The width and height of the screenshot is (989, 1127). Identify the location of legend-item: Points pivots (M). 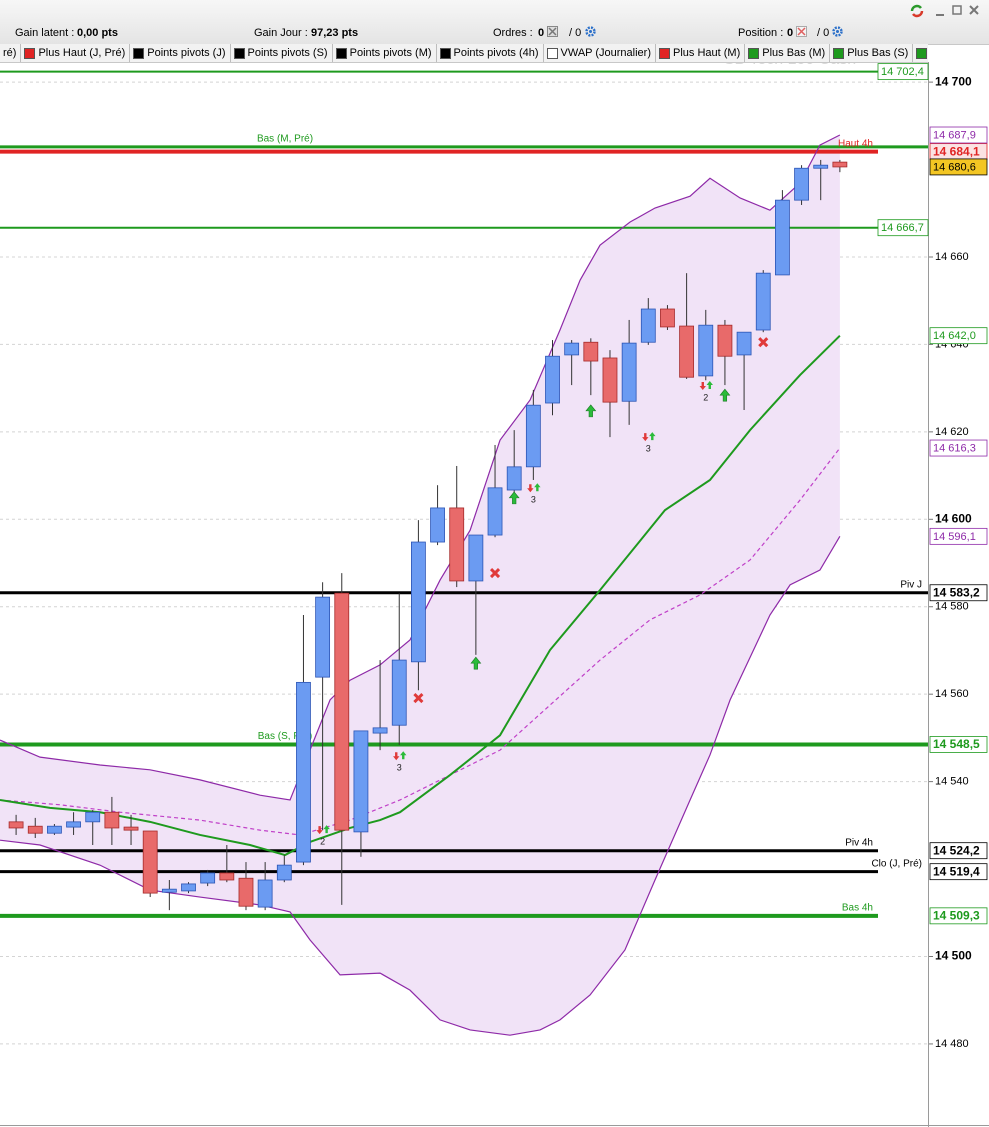
(385, 53).